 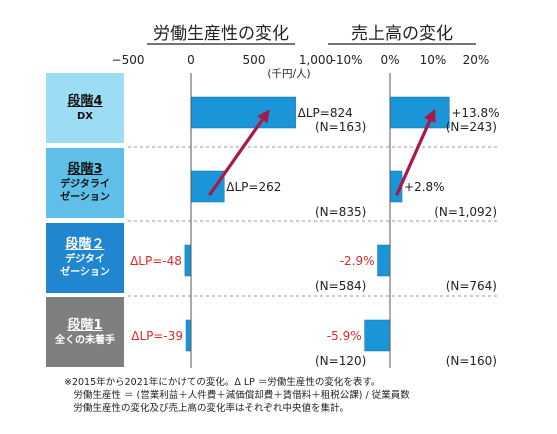 I want to click on footnote-line: 労働生産性の変化及び売上高の変化率はそれぞれ中央値を集計。, so click(x=207, y=408).